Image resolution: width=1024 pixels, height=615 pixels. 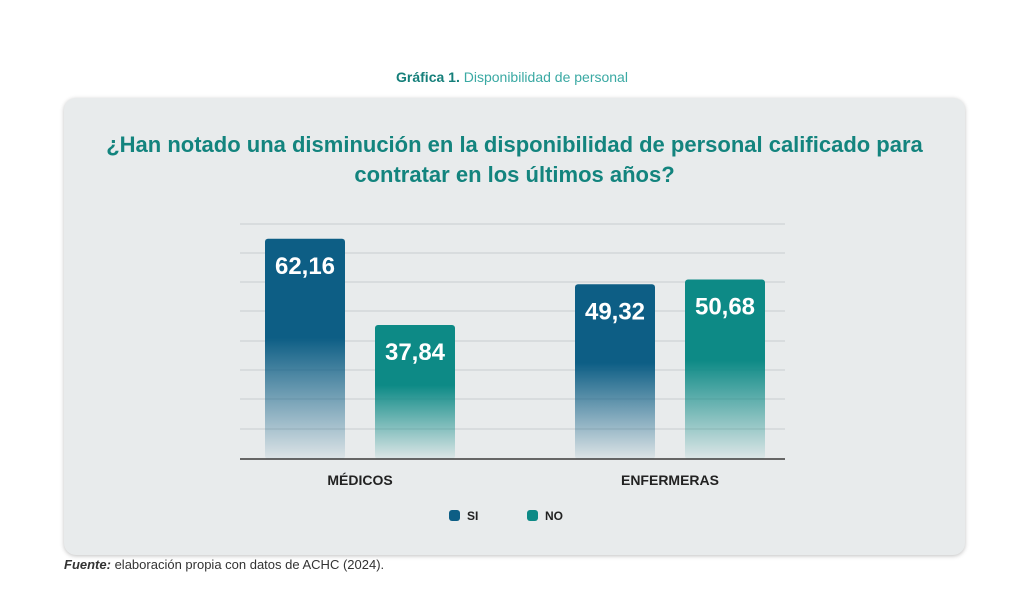 I want to click on figure-description: Disponibilidad de personal, so click(x=545, y=77).